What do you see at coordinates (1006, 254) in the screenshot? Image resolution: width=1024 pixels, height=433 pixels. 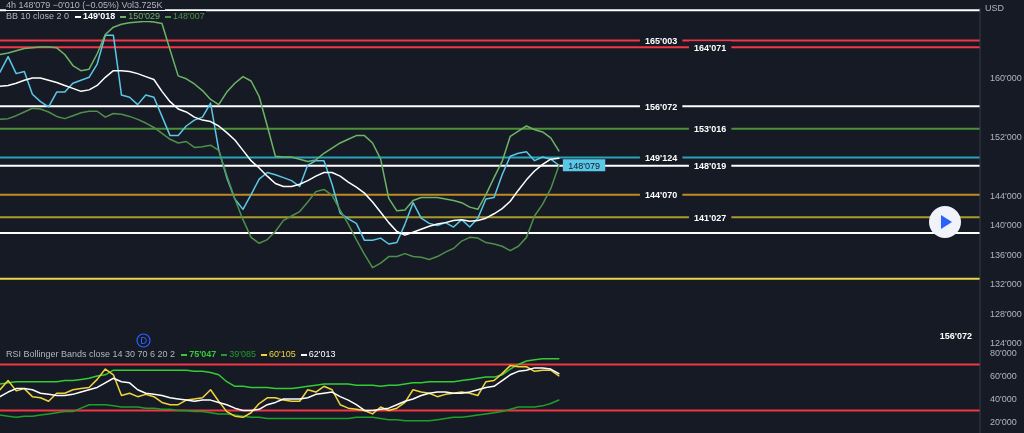 I see `y-tick-label: 136'000` at bounding box center [1006, 254].